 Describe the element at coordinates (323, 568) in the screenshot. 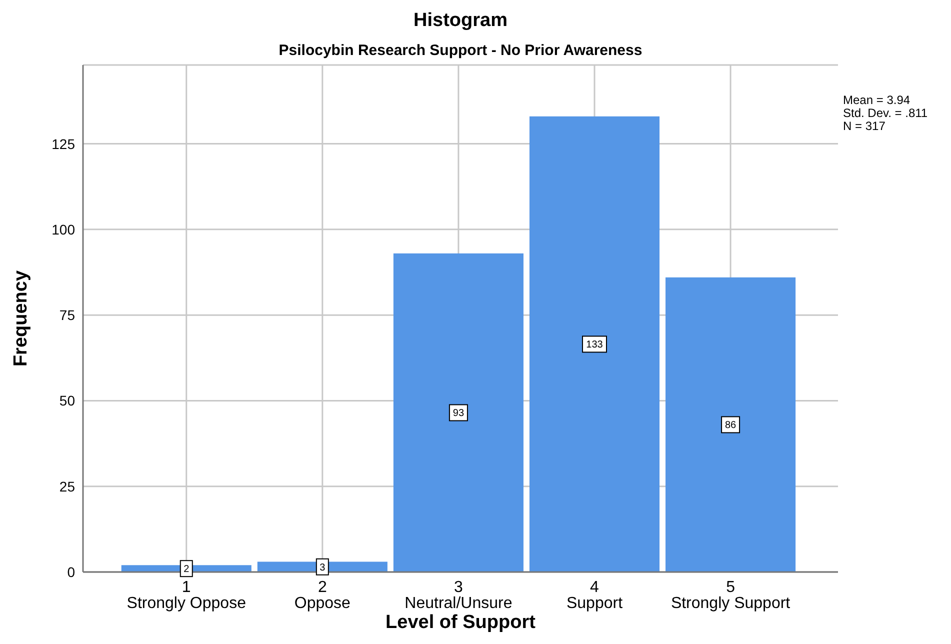

I see `data-label: 3` at that location.